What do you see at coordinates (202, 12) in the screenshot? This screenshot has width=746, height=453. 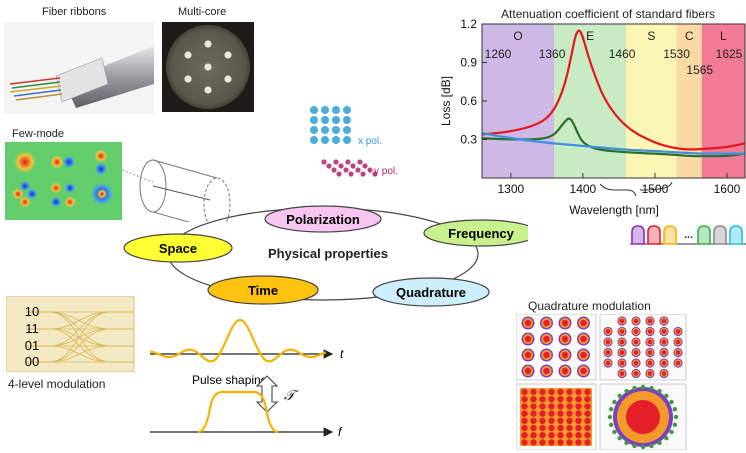 I see `multicore-label: Multi-core` at bounding box center [202, 12].